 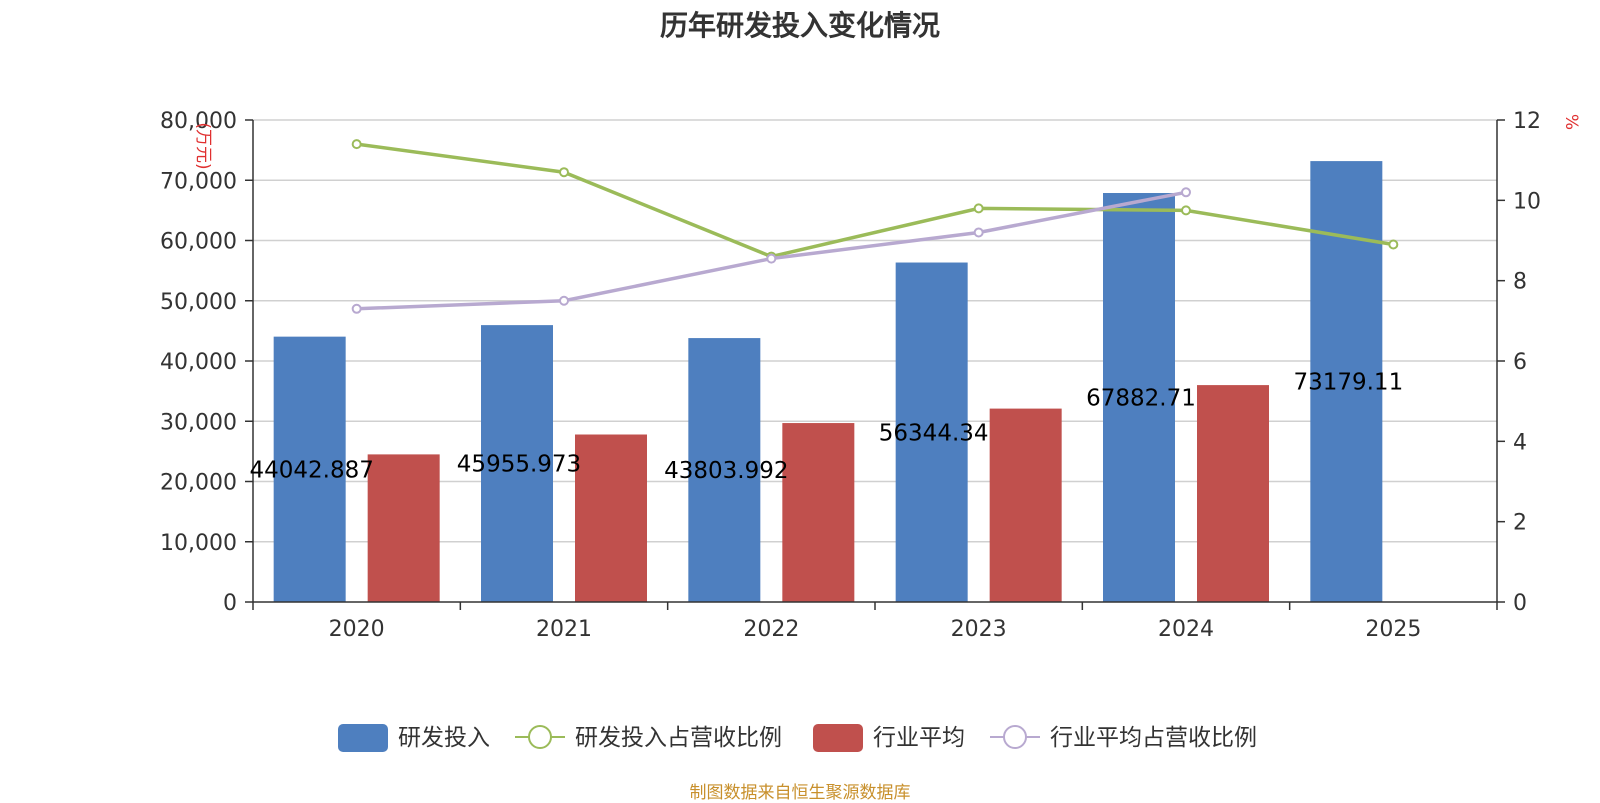 I want to click on bar-2022-rd, so click(x=724, y=470).